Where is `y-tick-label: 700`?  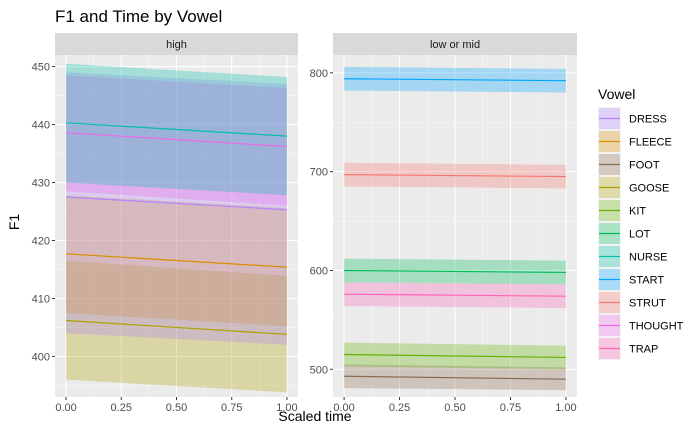
y-tick-label: 700 is located at coordinates (319, 173).